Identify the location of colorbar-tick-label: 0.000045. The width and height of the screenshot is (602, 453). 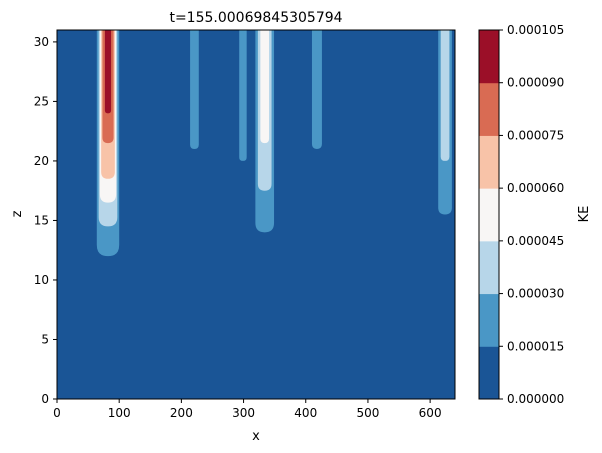
(535, 241).